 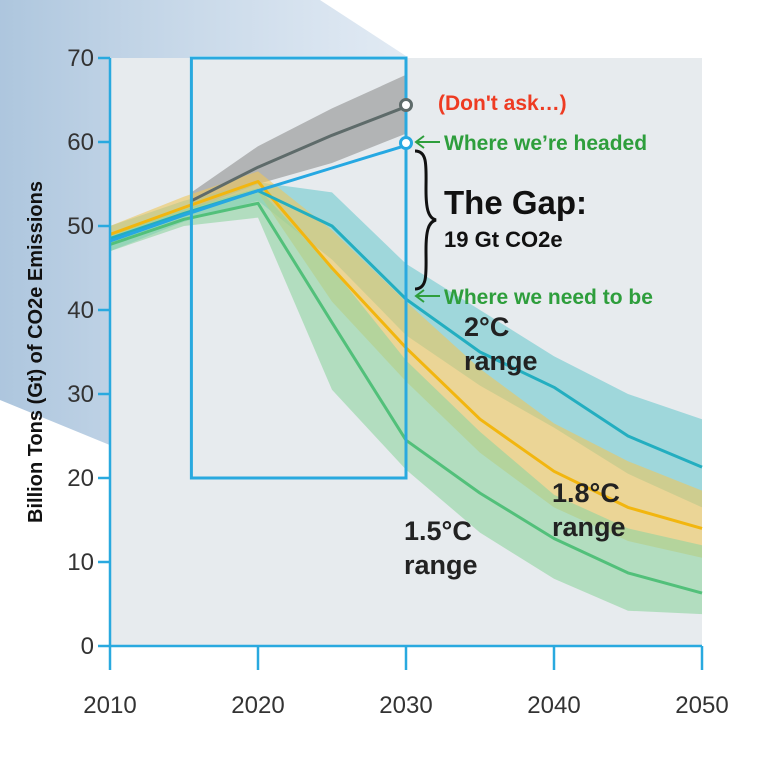 I want to click on line-headed, so click(x=258, y=193).